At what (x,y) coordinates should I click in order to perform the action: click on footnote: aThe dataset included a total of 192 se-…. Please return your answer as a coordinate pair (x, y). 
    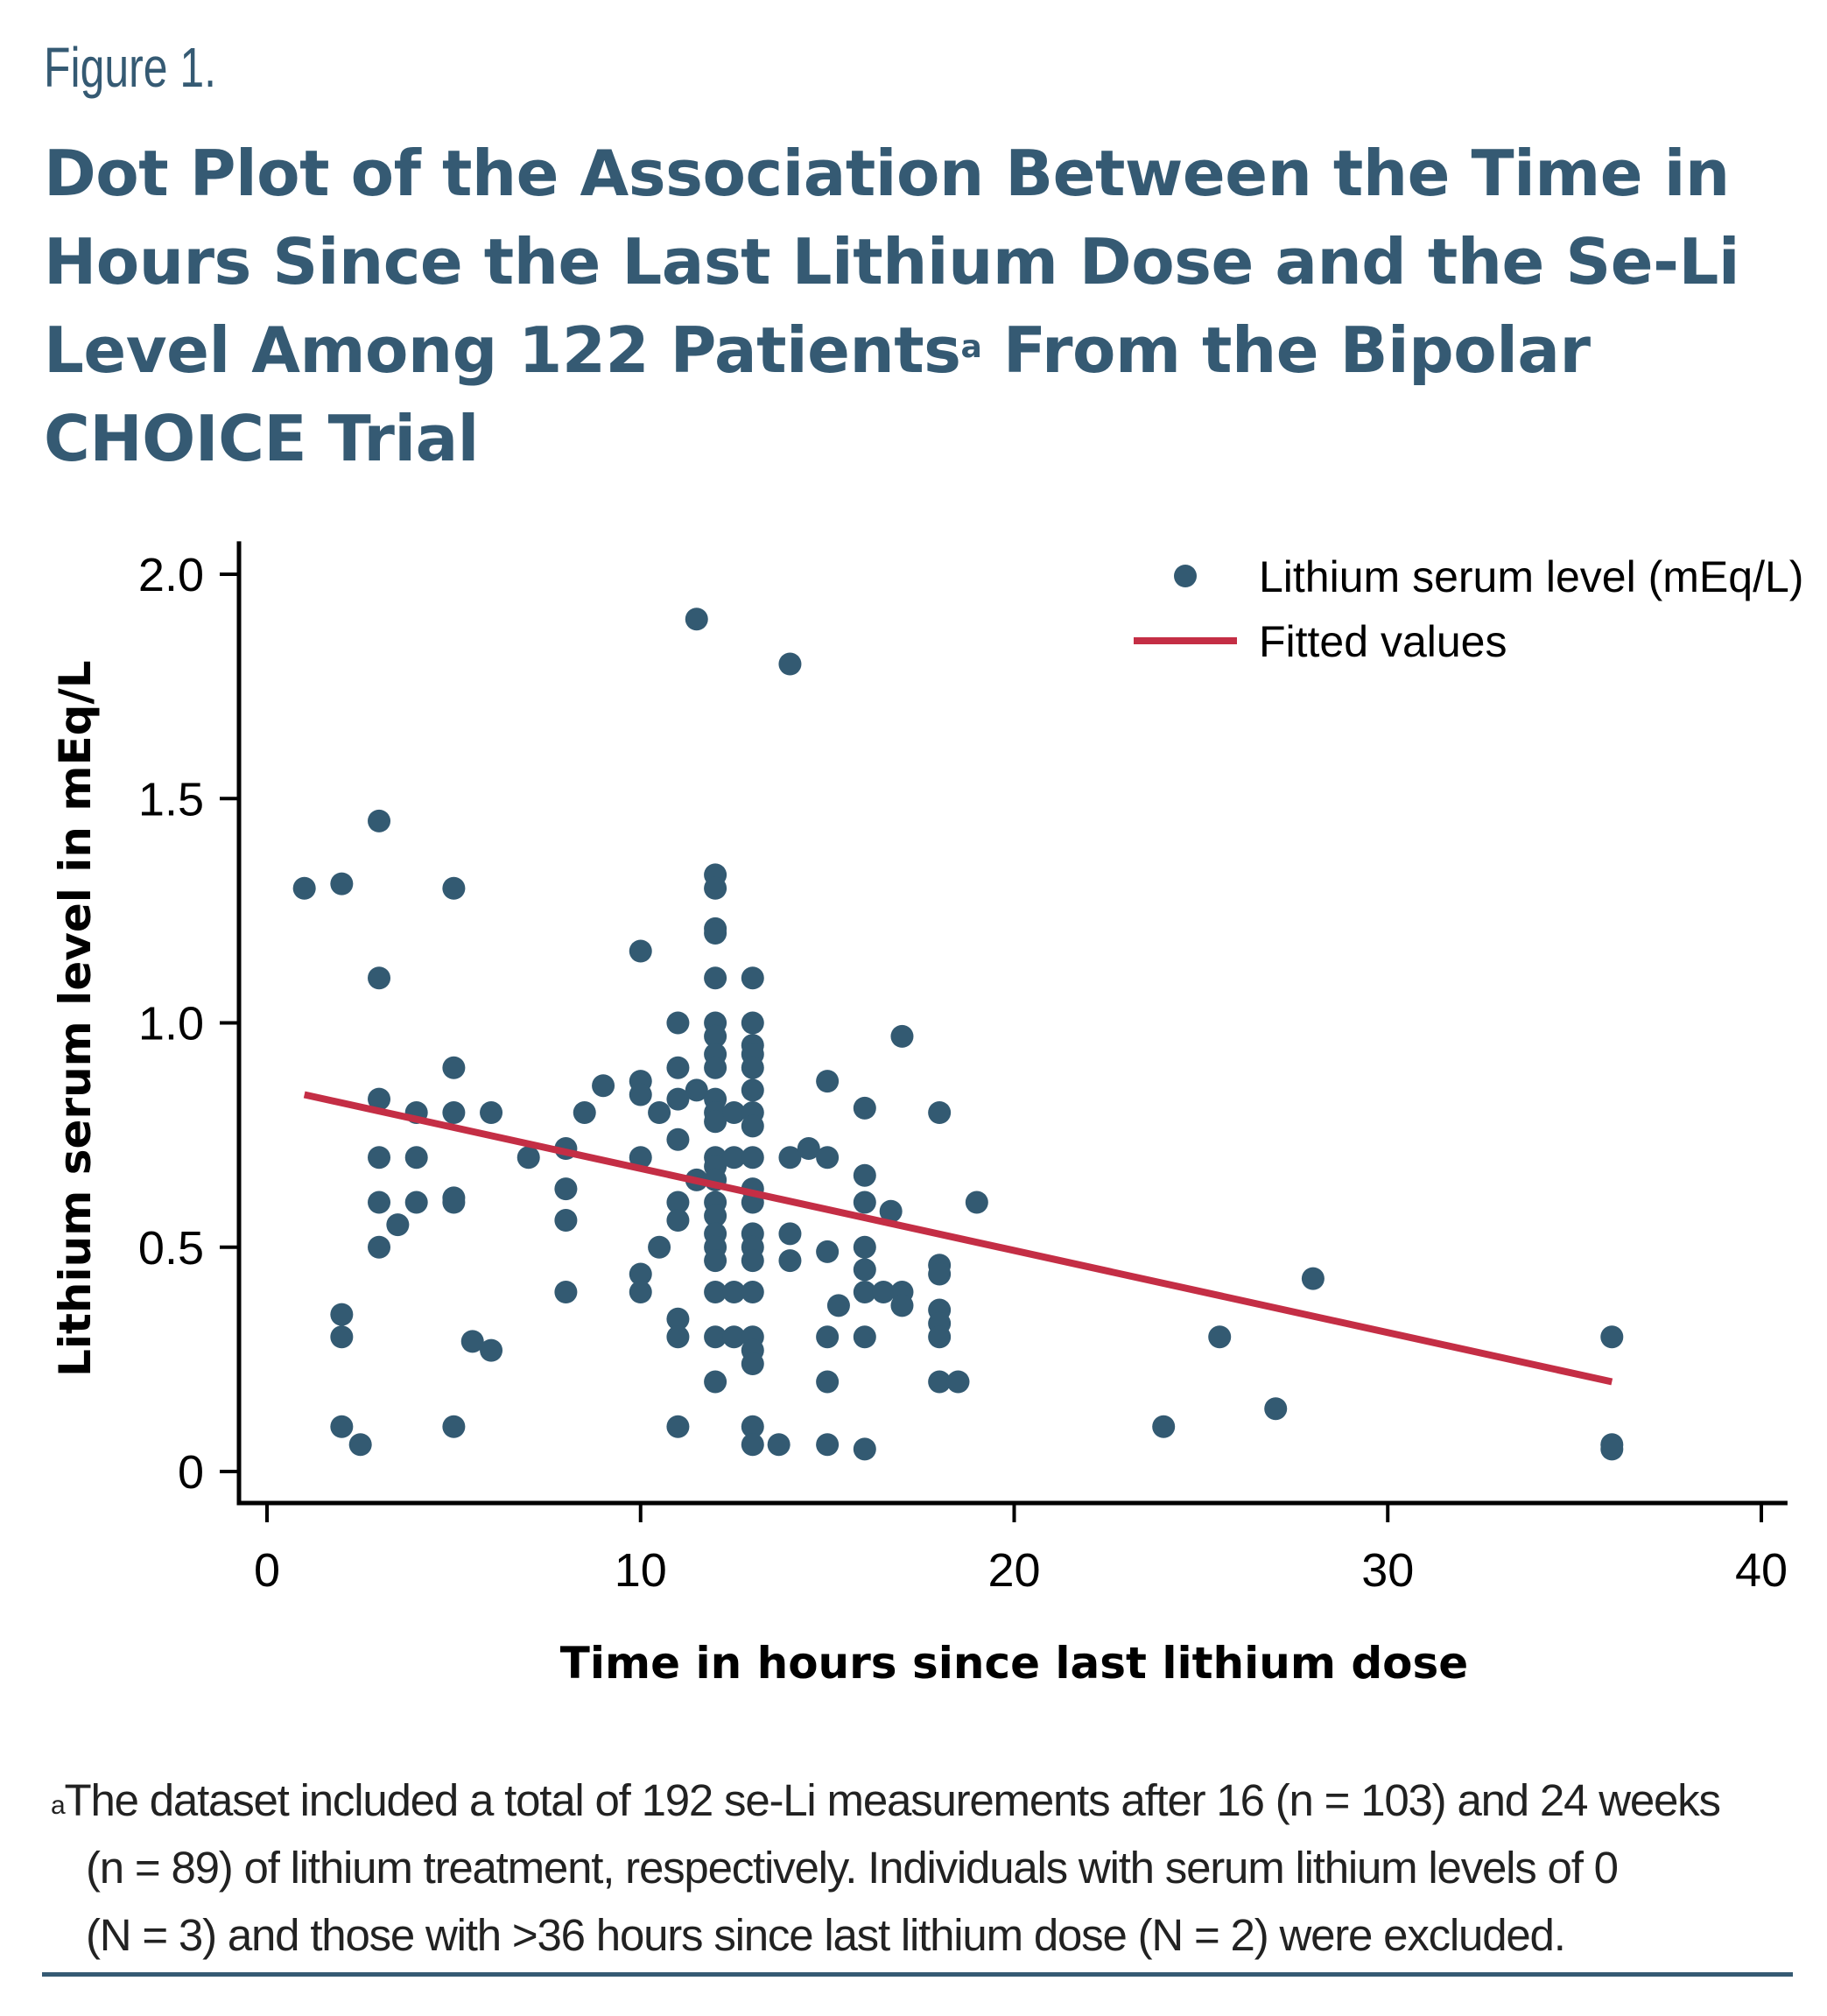
    Looking at the image, I should click on (930, 1868).